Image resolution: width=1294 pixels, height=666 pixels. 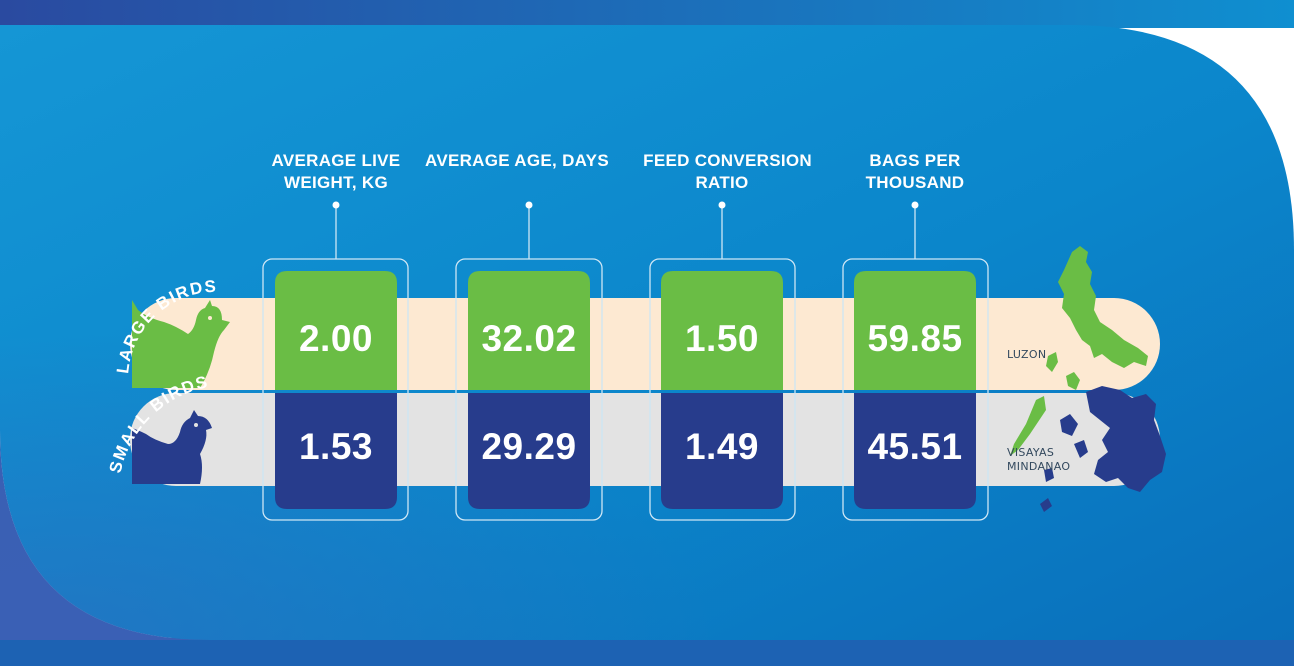 I want to click on header-col-4: BAGS PER THOUSAND, so click(x=915, y=172).